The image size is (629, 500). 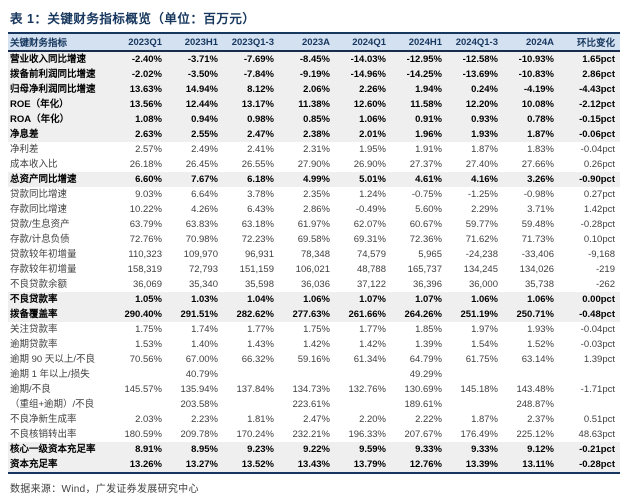 I want to click on table-title: 表 1：关键财务指标概览（单位：百万元）, so click(x=133, y=19).